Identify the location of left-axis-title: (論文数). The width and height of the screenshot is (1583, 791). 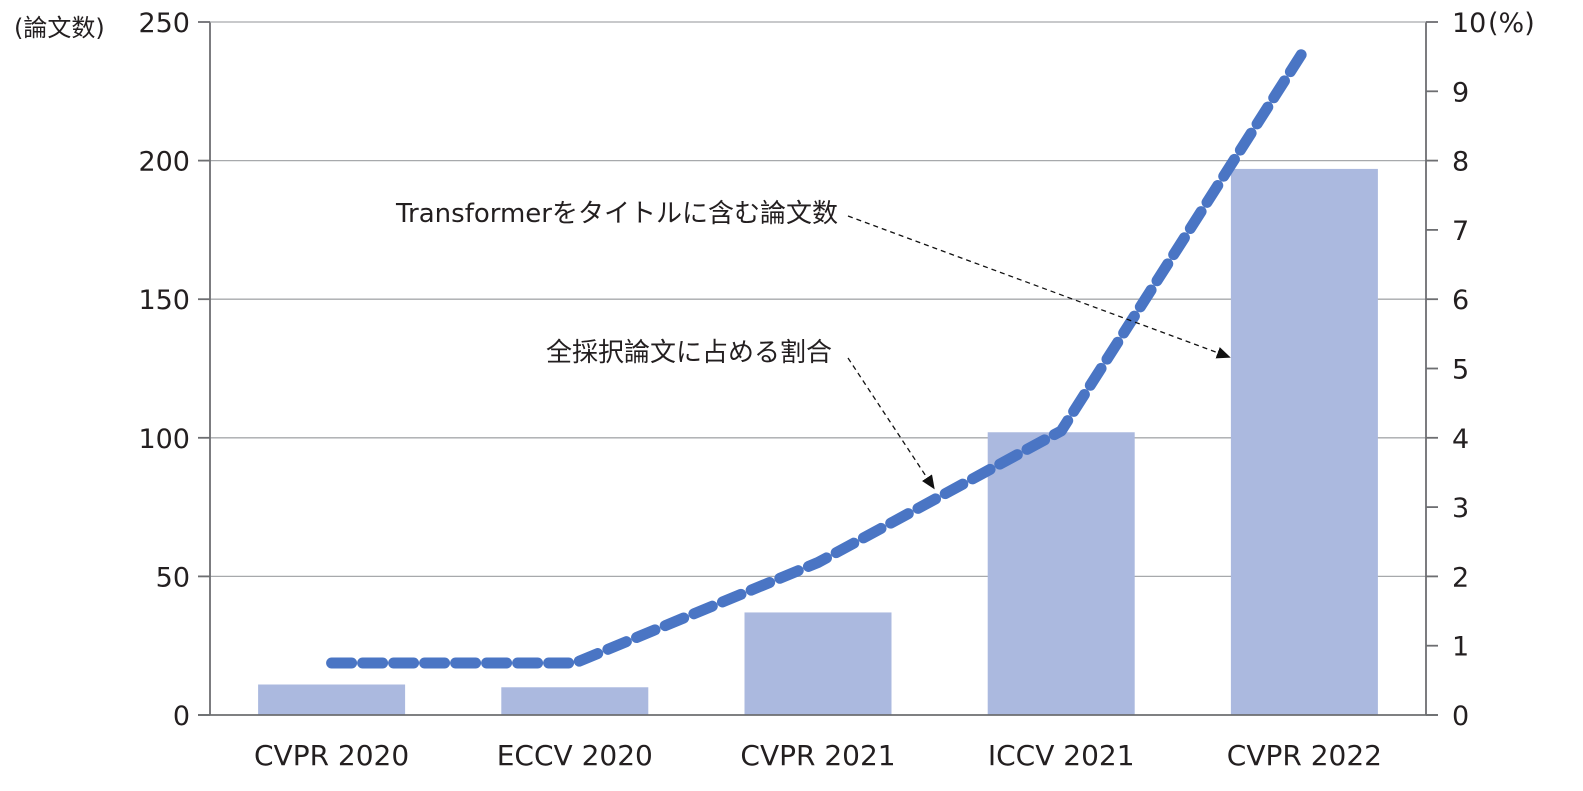
(59, 28).